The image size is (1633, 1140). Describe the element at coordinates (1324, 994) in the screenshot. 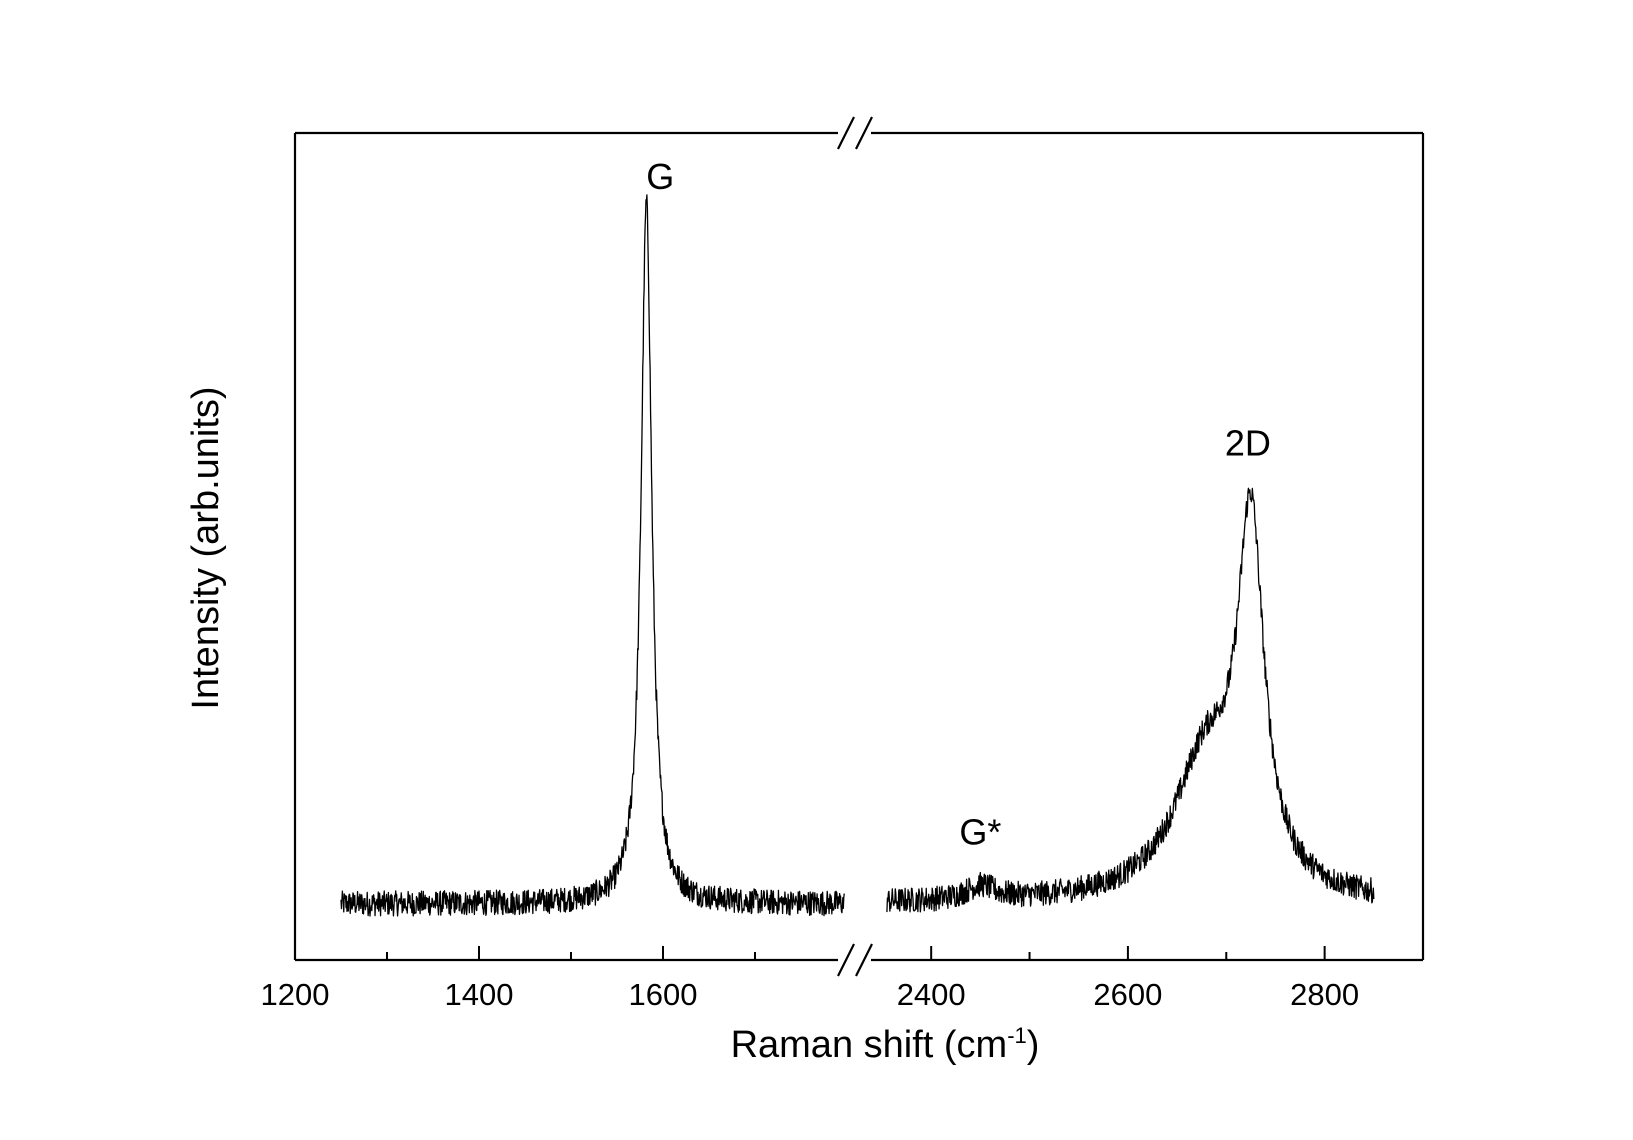

I see `x-tick-label: 2800` at that location.